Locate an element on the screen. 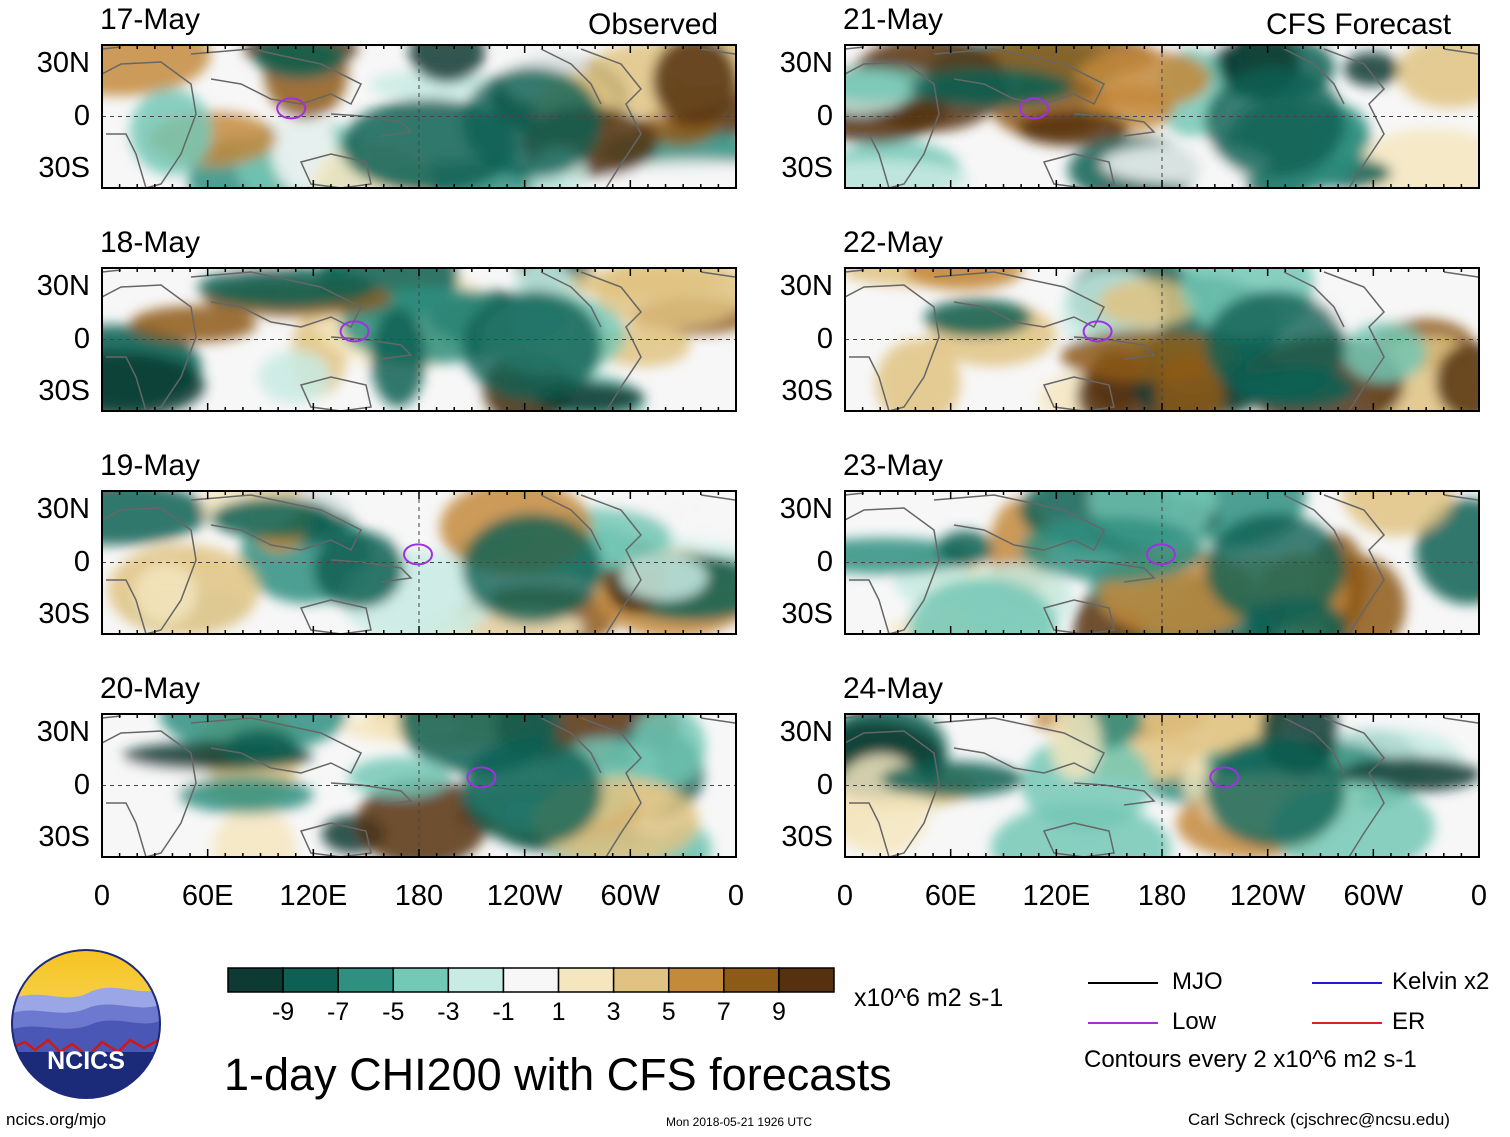 This screenshot has width=1510, height=1137. legend-kelvin-line is located at coordinates (1347, 983).